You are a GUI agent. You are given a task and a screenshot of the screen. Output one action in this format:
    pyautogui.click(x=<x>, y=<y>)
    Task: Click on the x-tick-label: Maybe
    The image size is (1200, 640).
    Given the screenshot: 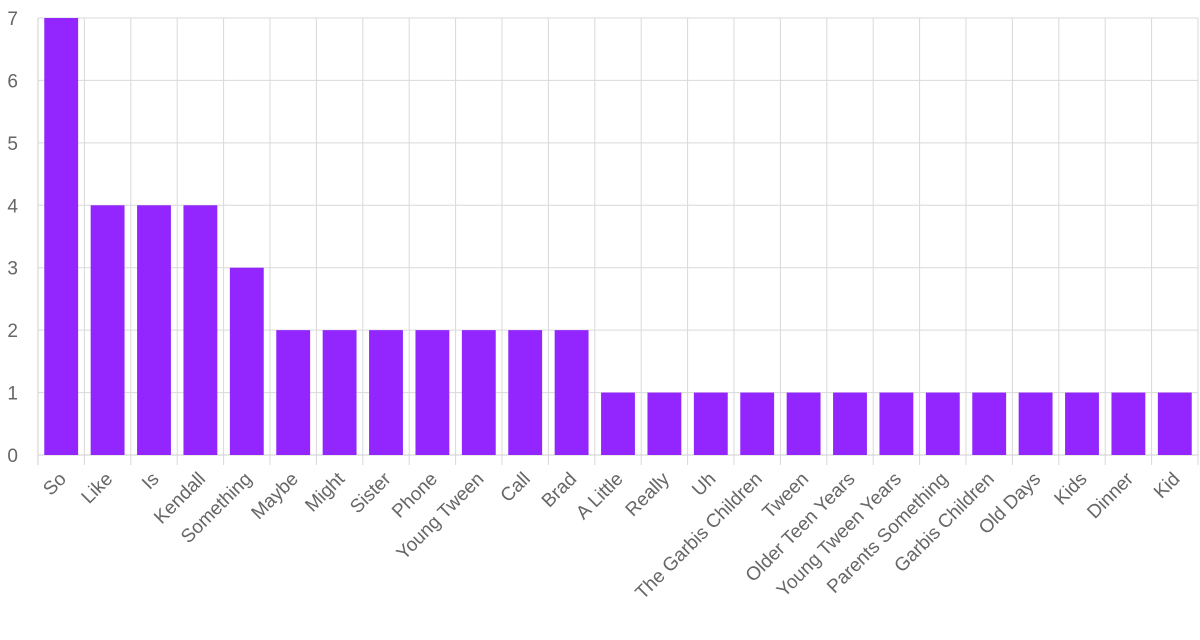 What is the action you would take?
    pyautogui.click(x=275, y=496)
    